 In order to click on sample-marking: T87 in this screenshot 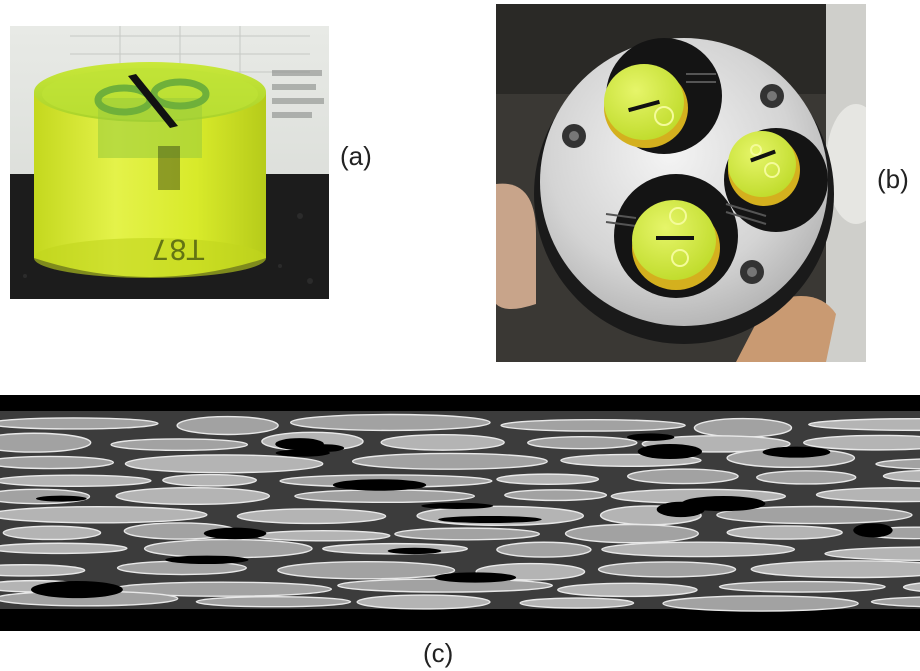, I will do `click(178, 249)`.